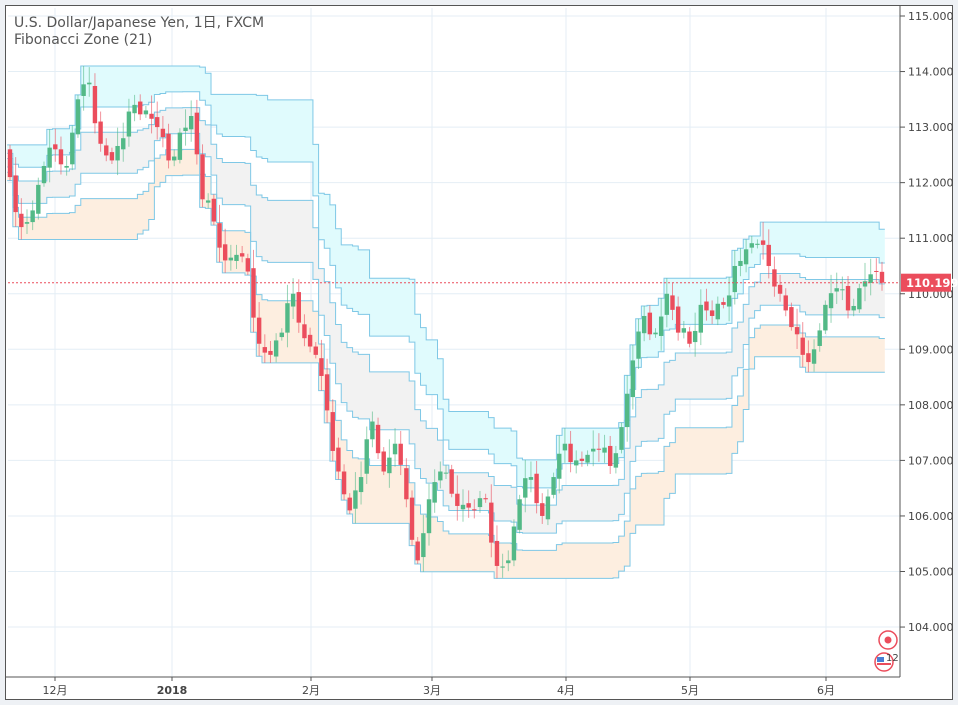  What do you see at coordinates (931, 460) in the screenshot?
I see `y-tick-label: 107.000` at bounding box center [931, 460].